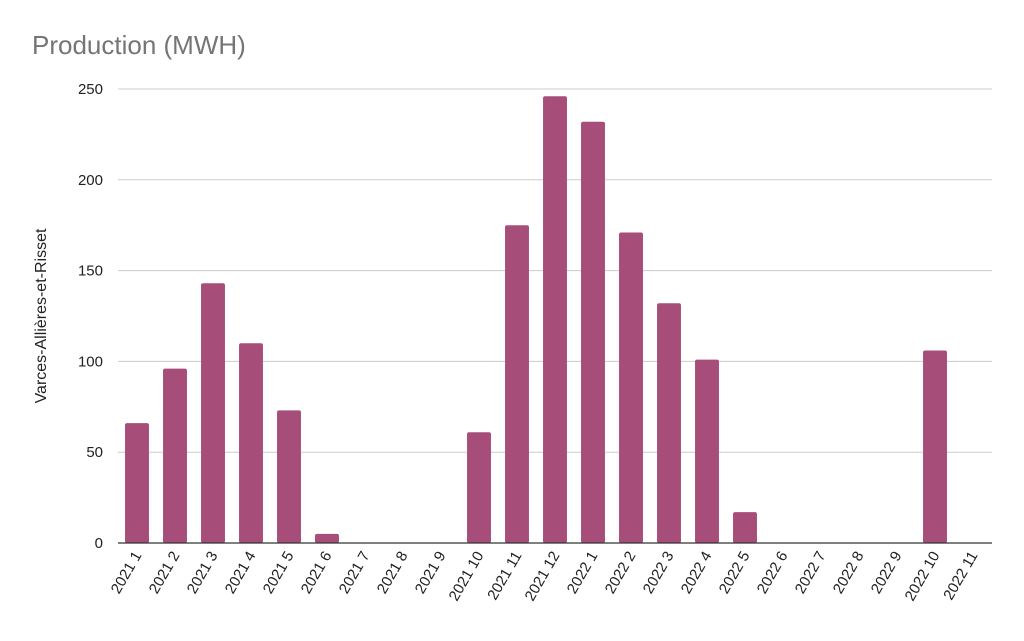 The image size is (1024, 641). I want to click on x-tick-label: 2021 11, so click(504, 576).